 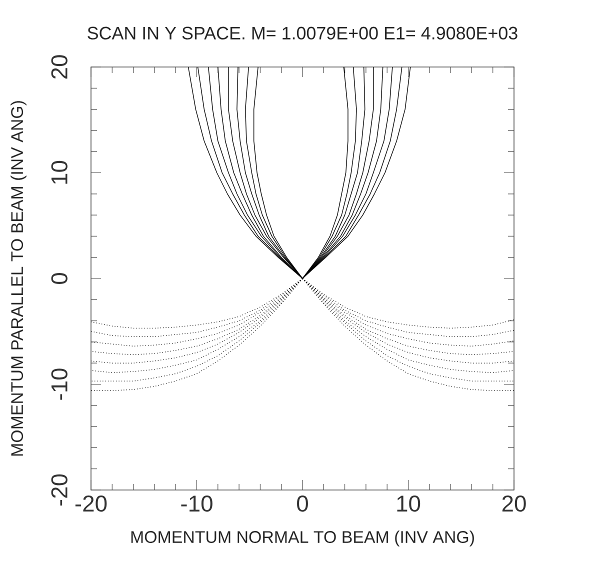 What do you see at coordinates (408, 504) in the screenshot?
I see `x-tick-label: 10` at bounding box center [408, 504].